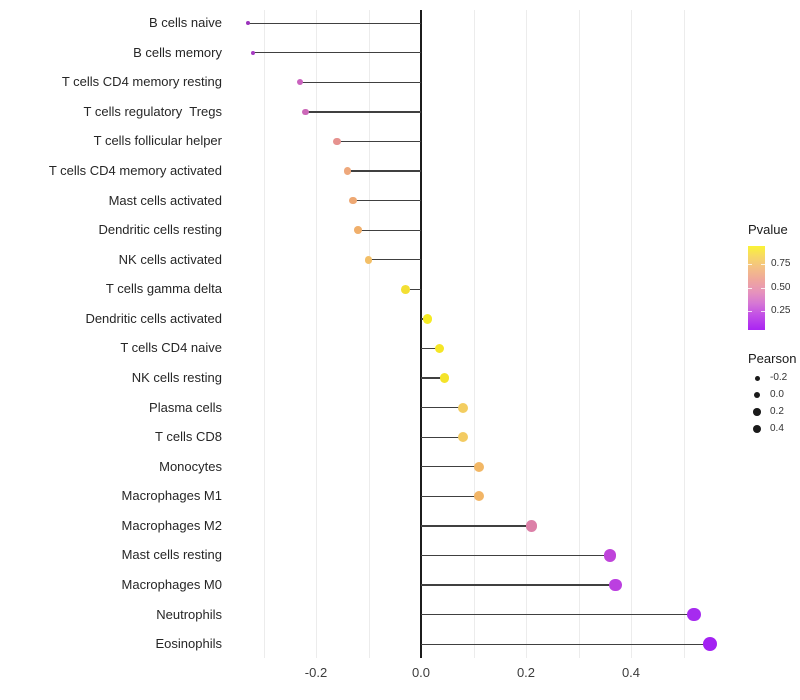 This screenshot has height=700, width=800. I want to click on y-axis-label: Macrophages M0, so click(171, 585).